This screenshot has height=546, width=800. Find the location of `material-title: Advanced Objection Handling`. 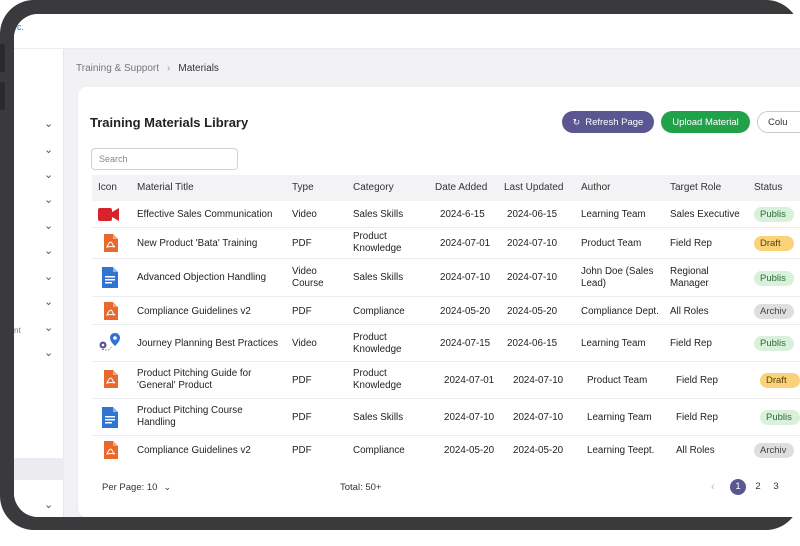

material-title: Advanced Objection Handling is located at coordinates (202, 277).